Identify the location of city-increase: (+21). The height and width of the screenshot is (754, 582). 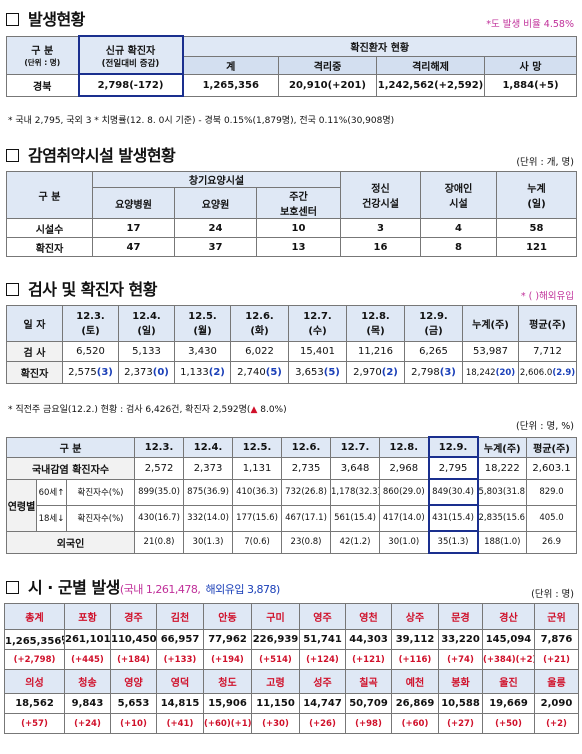
(556, 659).